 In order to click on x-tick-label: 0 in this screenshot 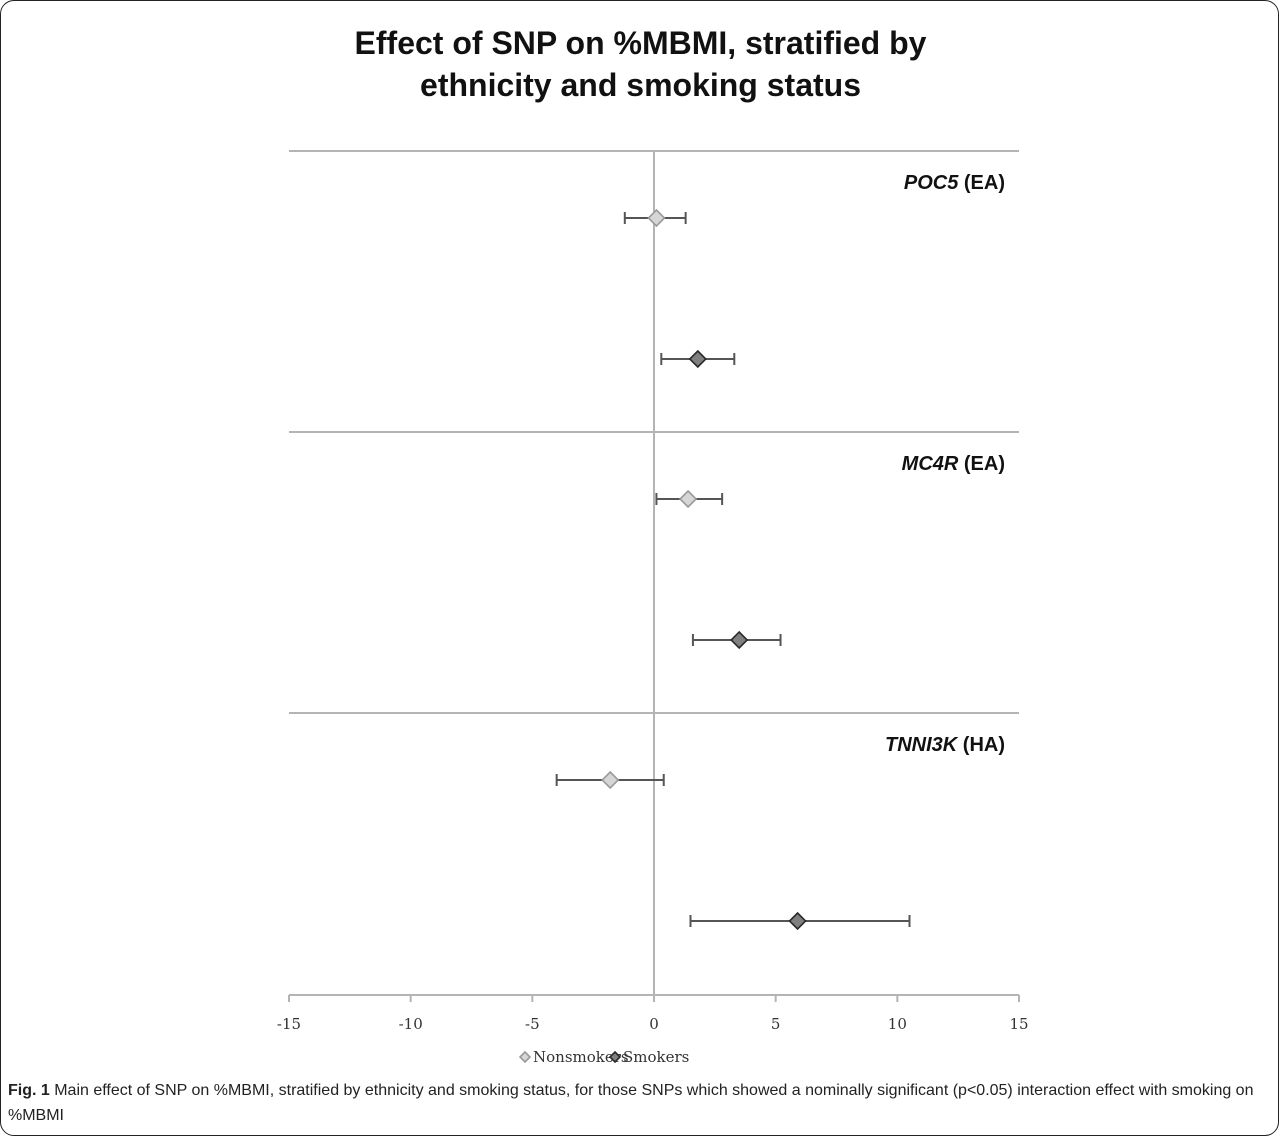, I will do `click(654, 1024)`.